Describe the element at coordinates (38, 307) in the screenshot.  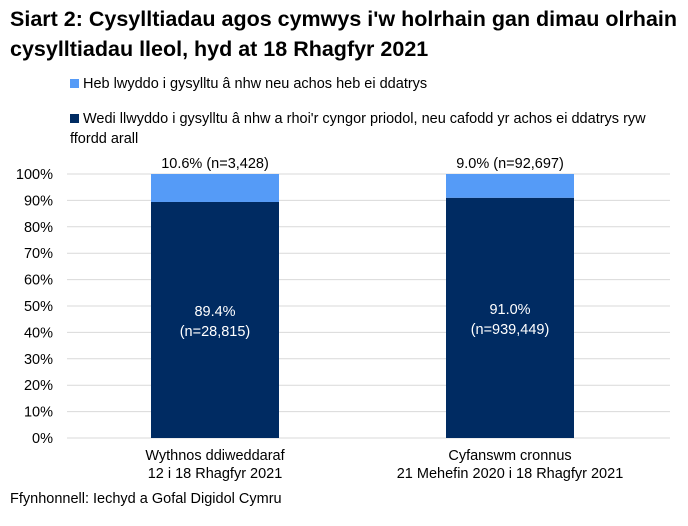
I see `y-tick-label: 50%` at that location.